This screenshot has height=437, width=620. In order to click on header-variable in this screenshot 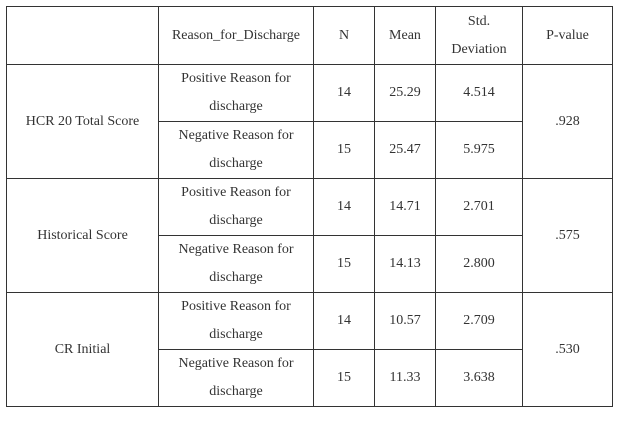, I will do `click(82, 35)`.